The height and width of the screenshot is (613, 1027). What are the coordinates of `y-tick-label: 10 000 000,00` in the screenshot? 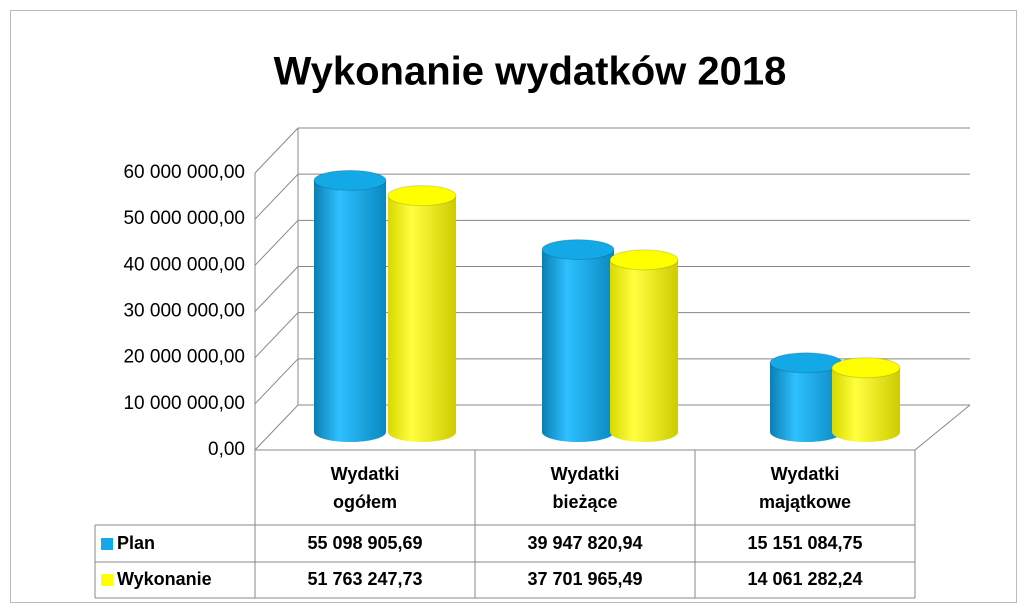 It's located at (184, 403).